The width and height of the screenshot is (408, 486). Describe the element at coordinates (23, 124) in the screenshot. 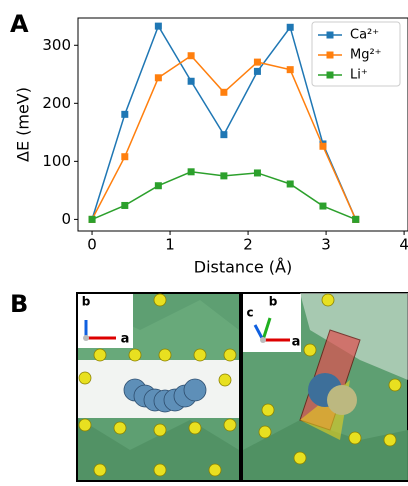

I see `y-axis-label: ΔE (meV)` at that location.